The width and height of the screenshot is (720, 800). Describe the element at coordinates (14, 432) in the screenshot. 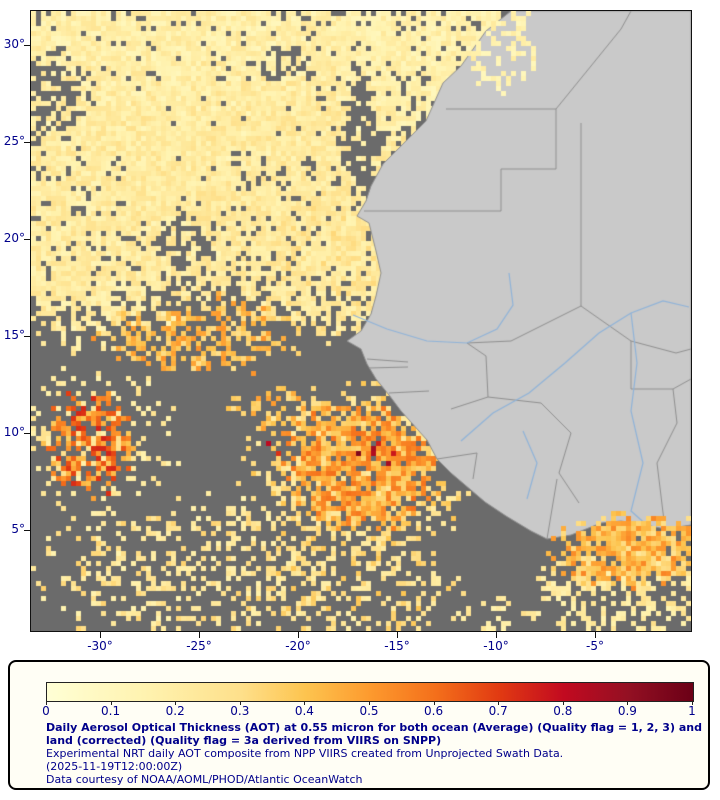

I see `y-axis-tick-label: 10°` at that location.